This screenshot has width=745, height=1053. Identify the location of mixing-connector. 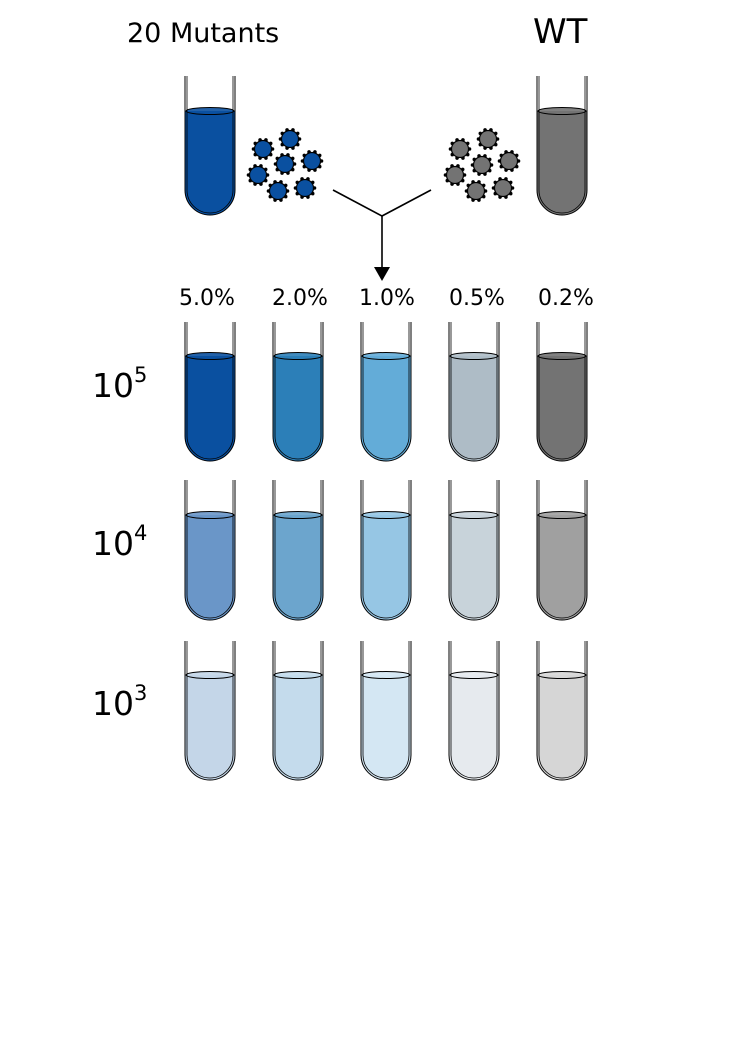
(382, 228).